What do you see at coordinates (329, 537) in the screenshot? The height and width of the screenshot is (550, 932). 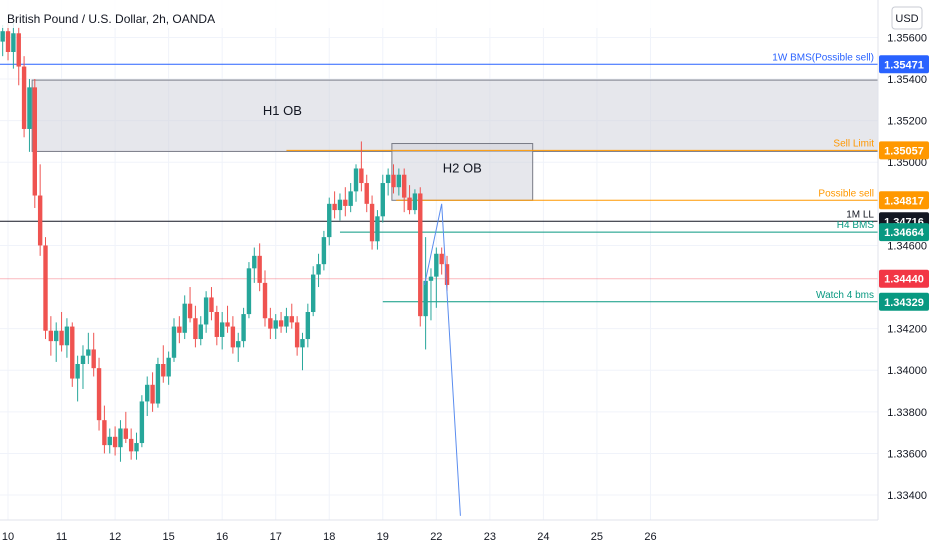 I see `time-tick-label: 18` at bounding box center [329, 537].